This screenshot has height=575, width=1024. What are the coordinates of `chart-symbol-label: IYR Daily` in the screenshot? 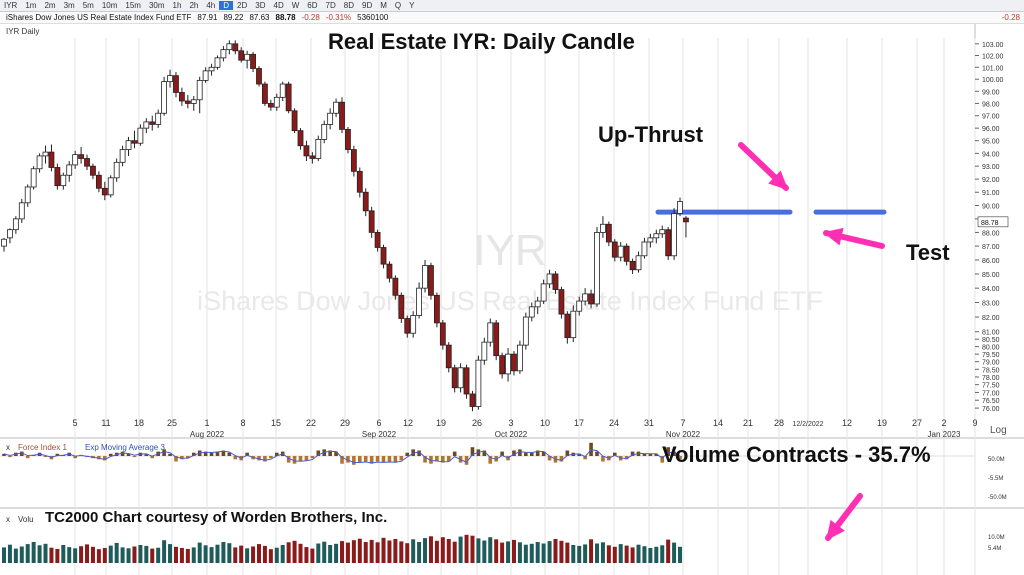 It's located at (23, 31).